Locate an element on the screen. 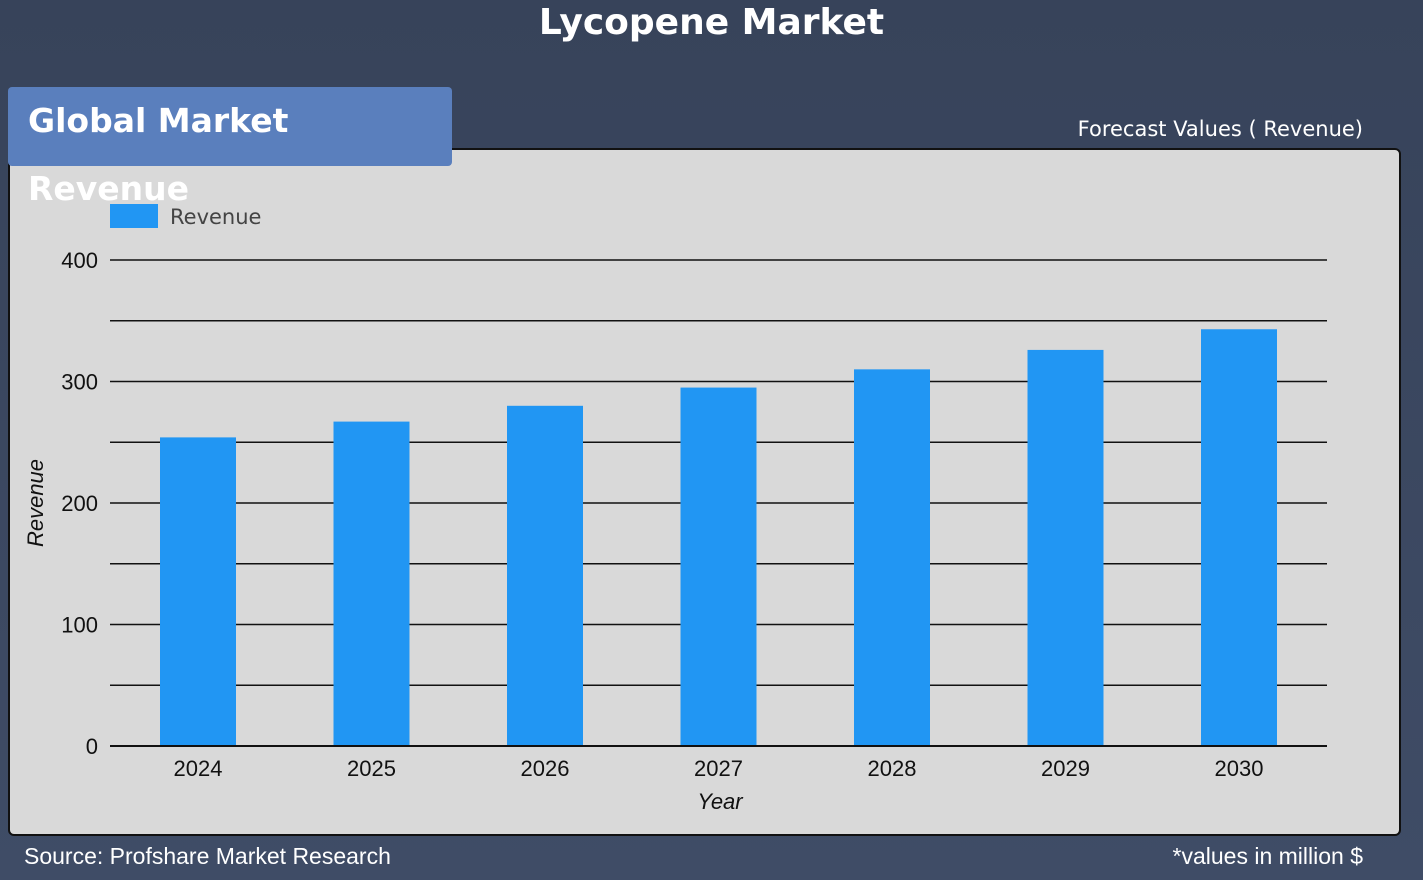 The height and width of the screenshot is (880, 1423). x-tick-label: 2027 is located at coordinates (718, 768).